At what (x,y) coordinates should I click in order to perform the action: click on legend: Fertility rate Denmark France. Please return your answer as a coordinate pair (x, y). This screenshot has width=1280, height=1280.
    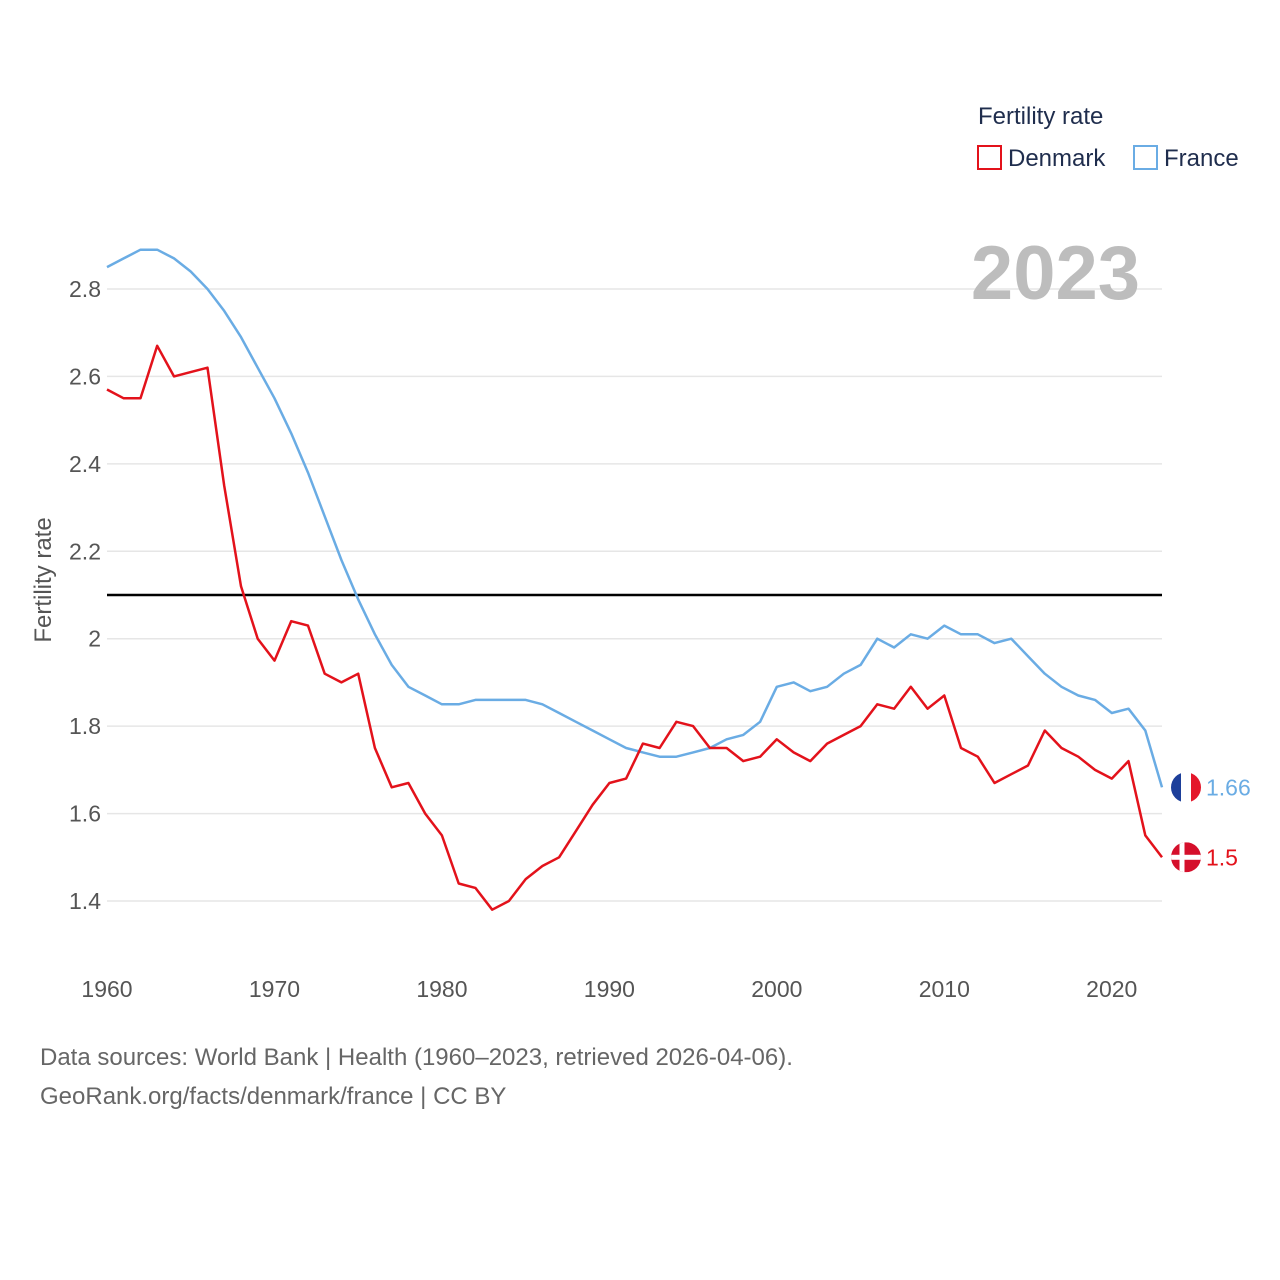
    Looking at the image, I should click on (1108, 137).